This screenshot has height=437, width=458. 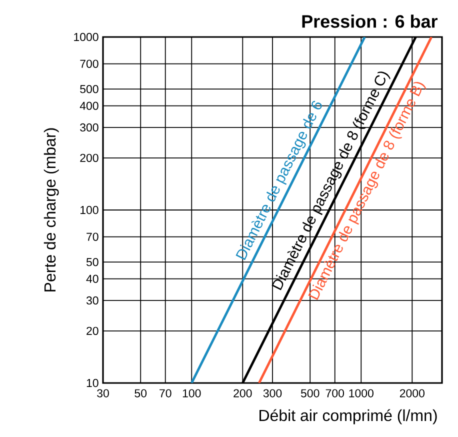 What do you see at coordinates (92, 300) in the screenshot?
I see `y-tick-label: 30` at bounding box center [92, 300].